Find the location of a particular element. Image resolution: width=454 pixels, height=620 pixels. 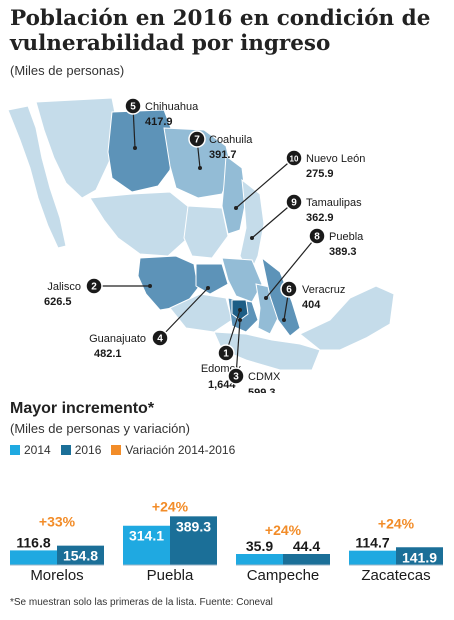

marker-rank-number: 2 is located at coordinates (94, 287).